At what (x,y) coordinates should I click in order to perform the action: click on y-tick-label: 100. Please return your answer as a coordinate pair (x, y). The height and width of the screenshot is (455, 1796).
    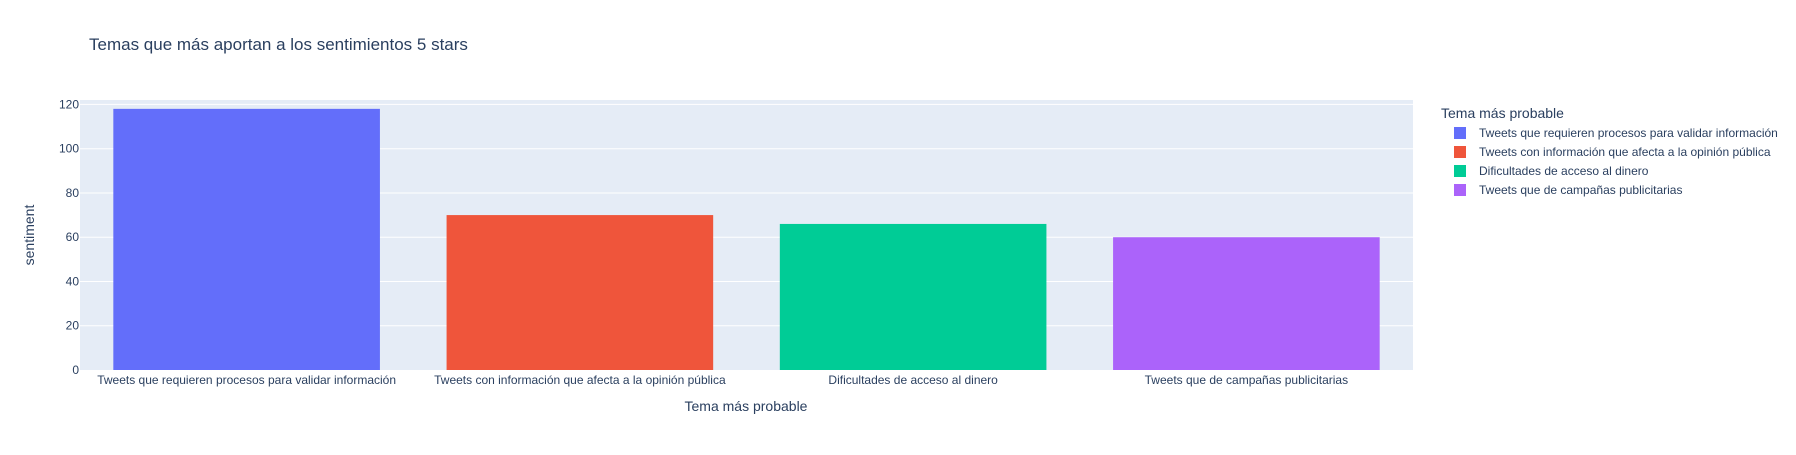
    Looking at the image, I should click on (69, 149).